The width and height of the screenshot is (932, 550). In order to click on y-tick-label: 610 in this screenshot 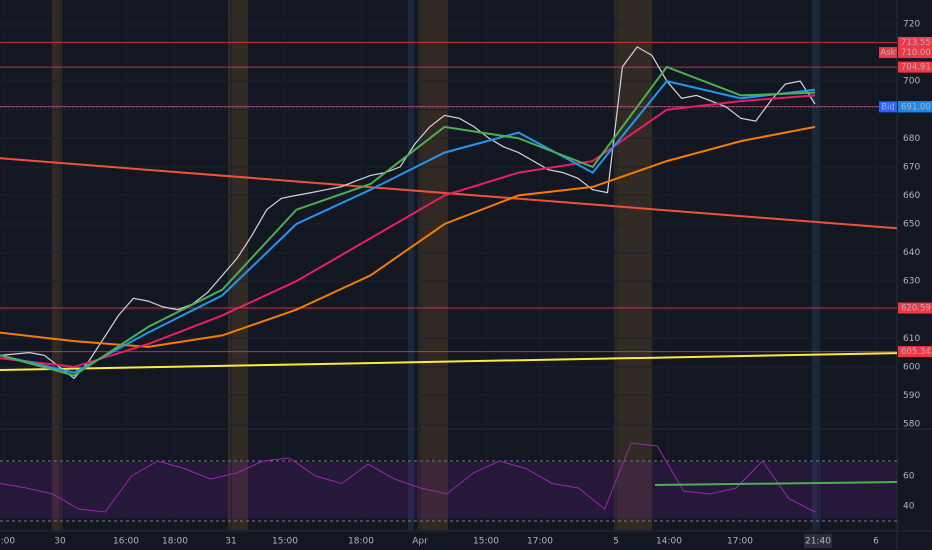, I will do `click(911, 339)`.